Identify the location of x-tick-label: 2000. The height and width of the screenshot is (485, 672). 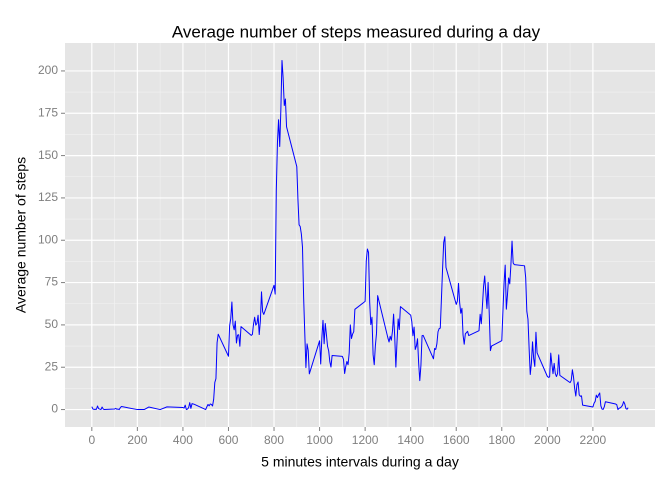
(547, 440).